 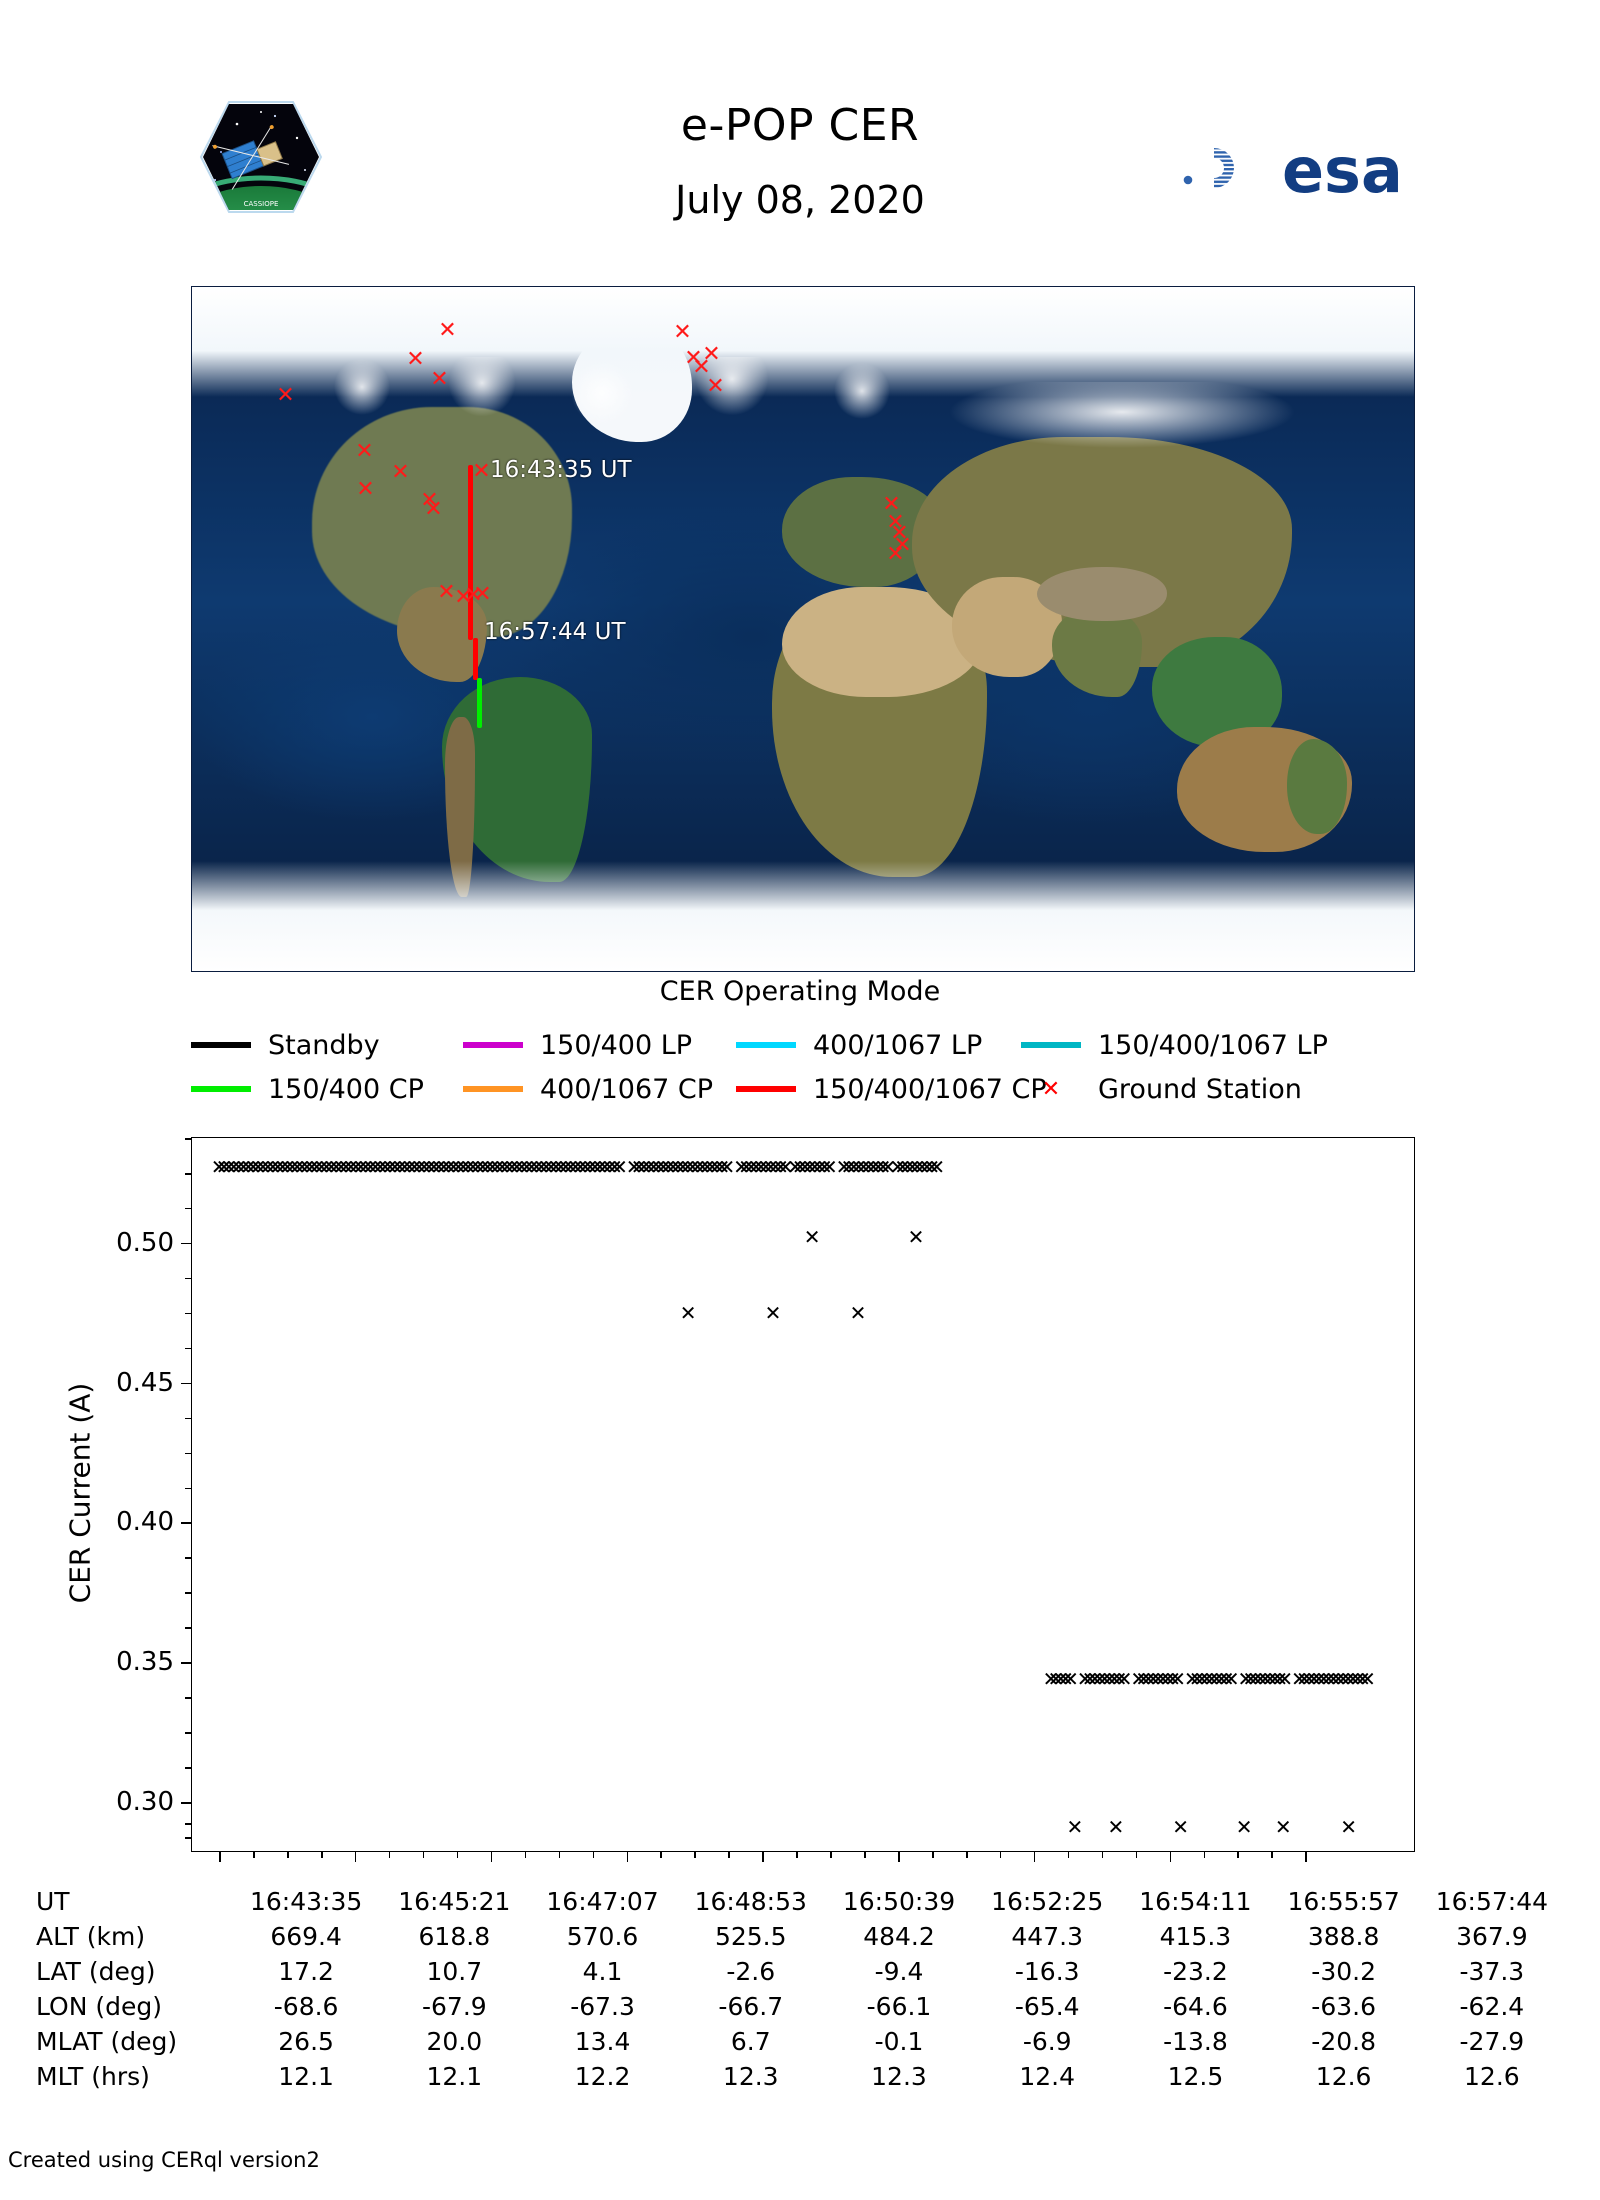 I want to click on table-cell: 6.7, so click(x=750, y=2041).